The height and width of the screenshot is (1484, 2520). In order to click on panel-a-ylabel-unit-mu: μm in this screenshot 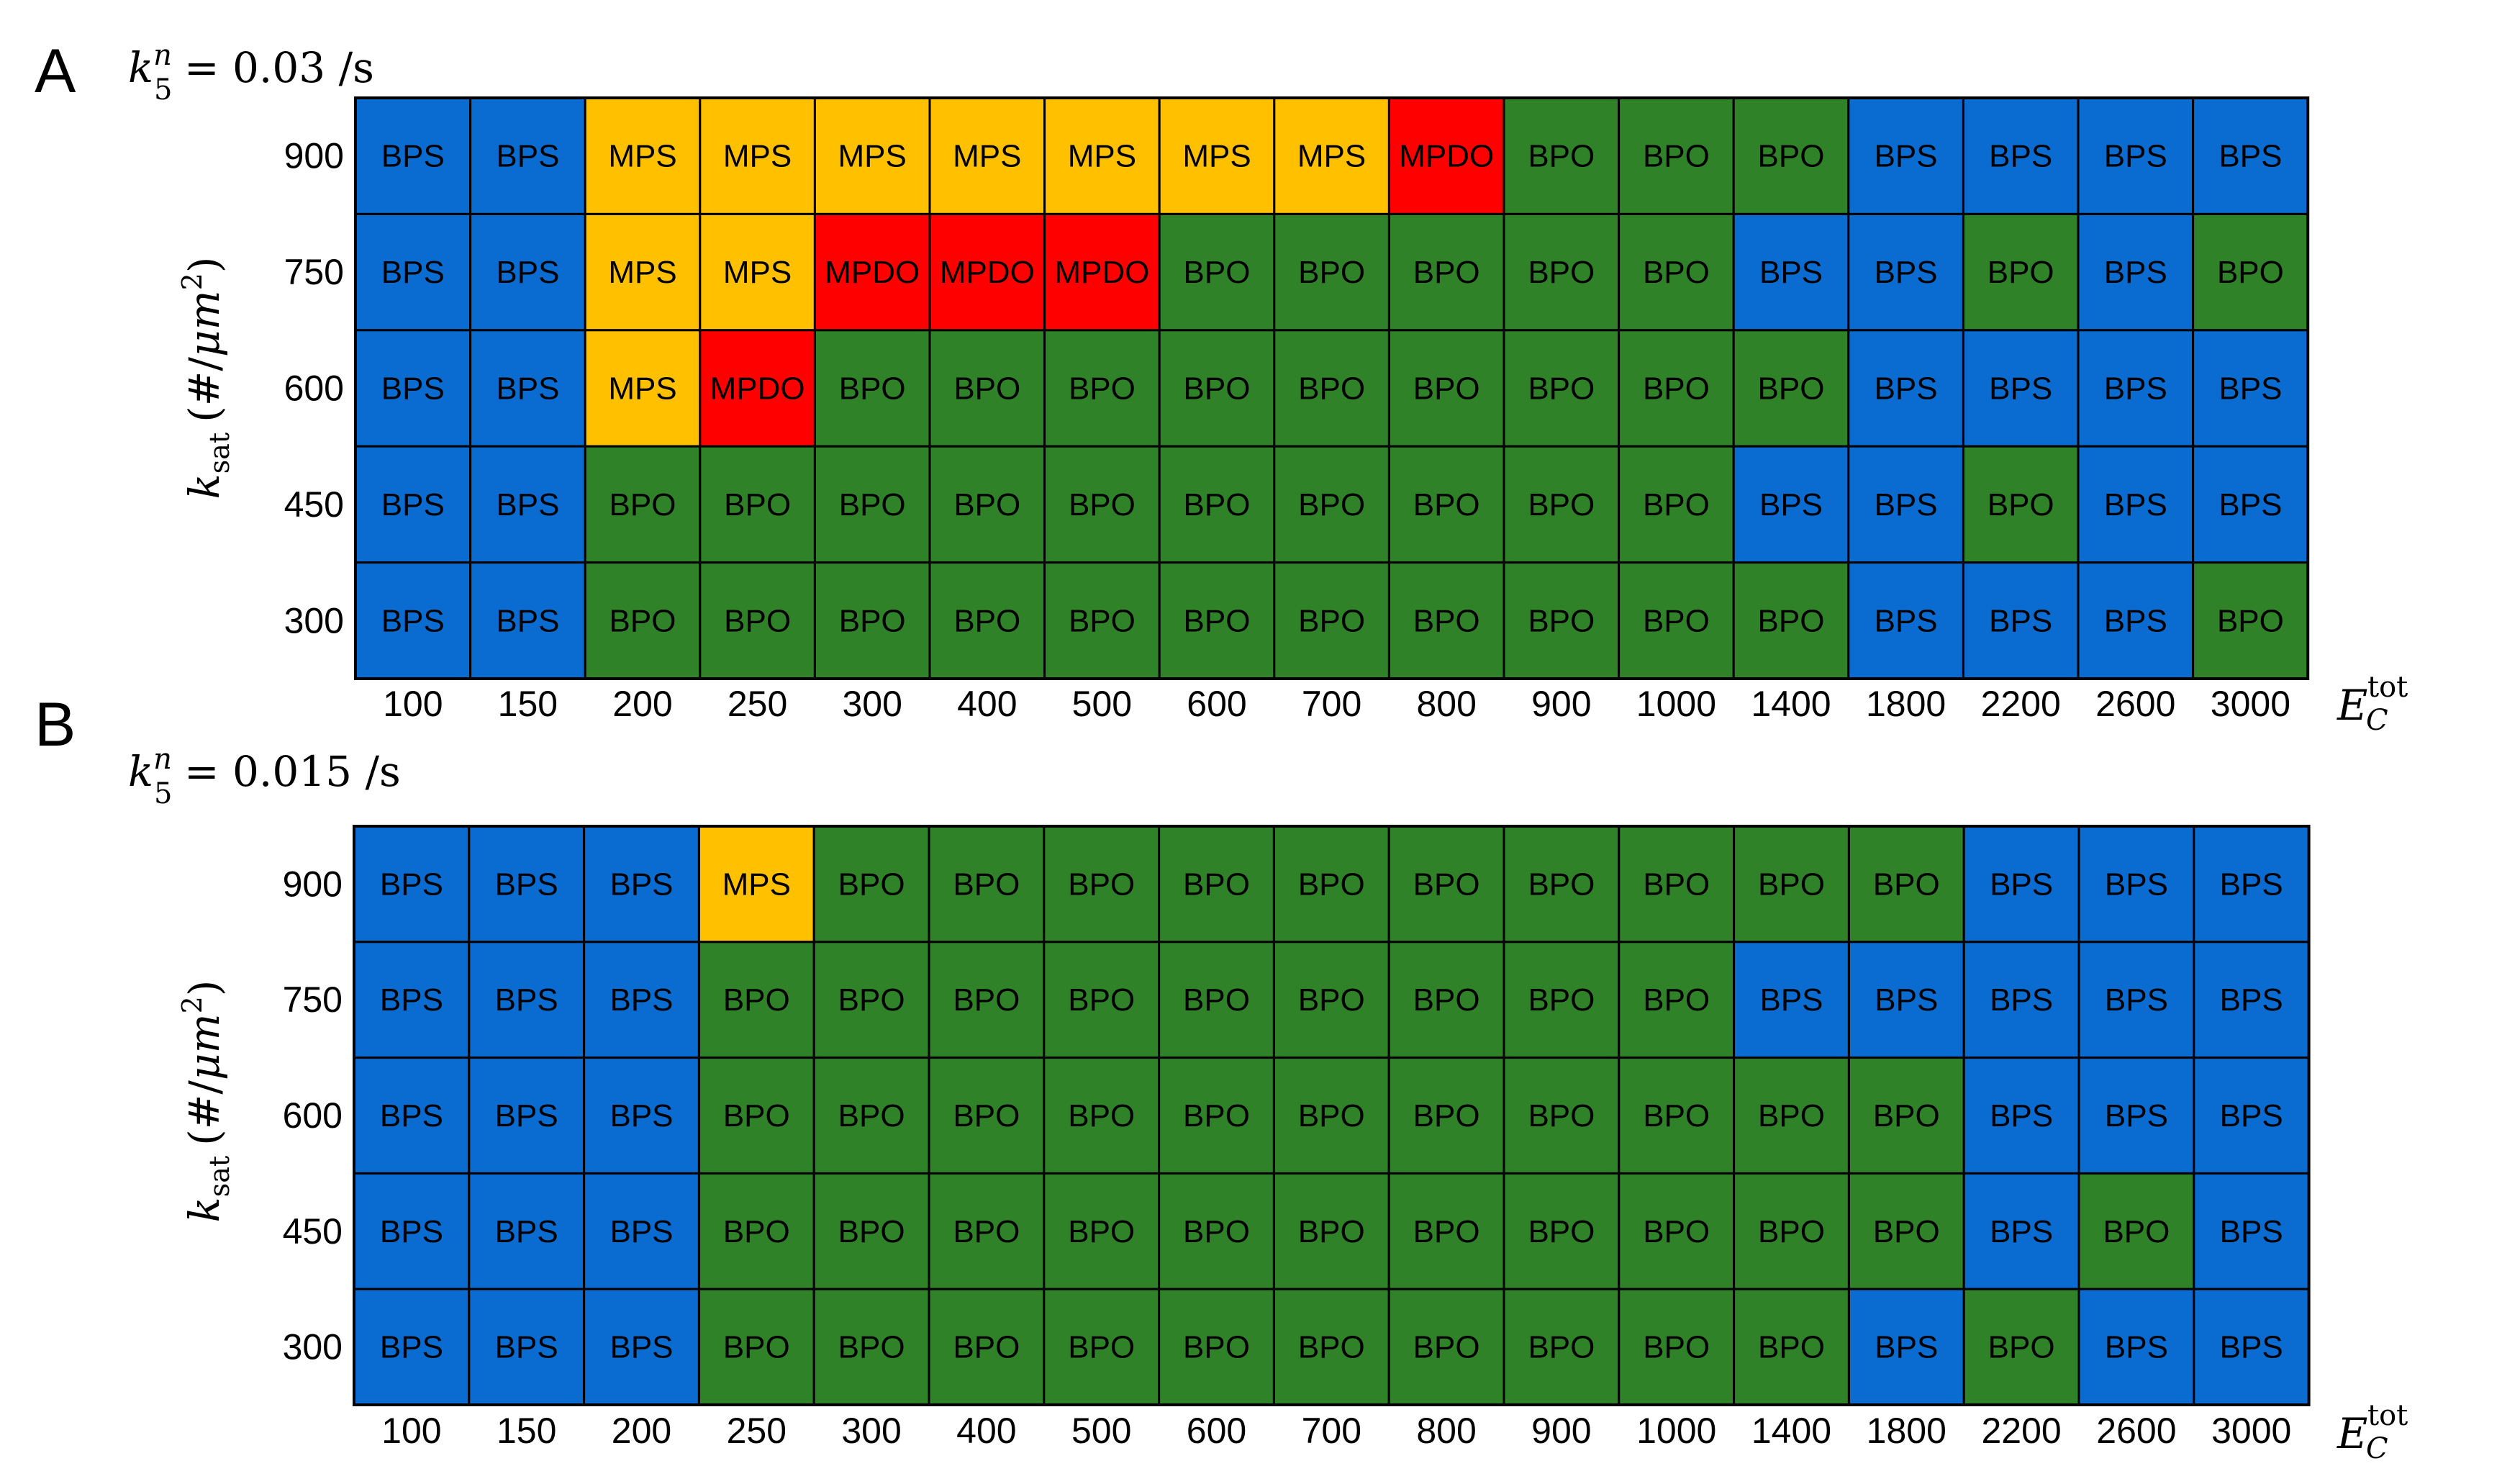, I will do `click(204, 323)`.